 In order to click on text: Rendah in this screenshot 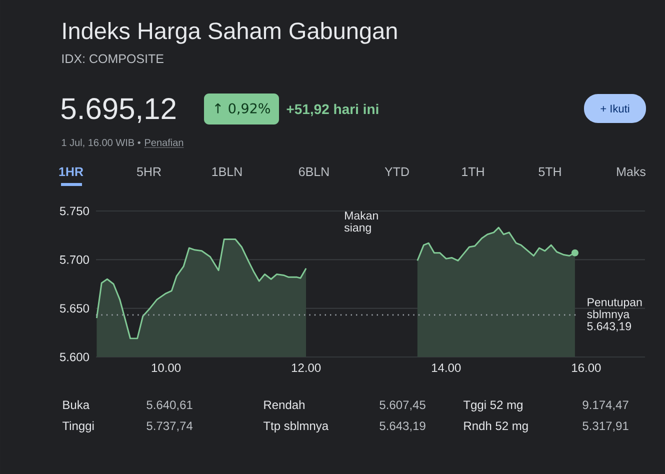, I will do `click(284, 405)`.